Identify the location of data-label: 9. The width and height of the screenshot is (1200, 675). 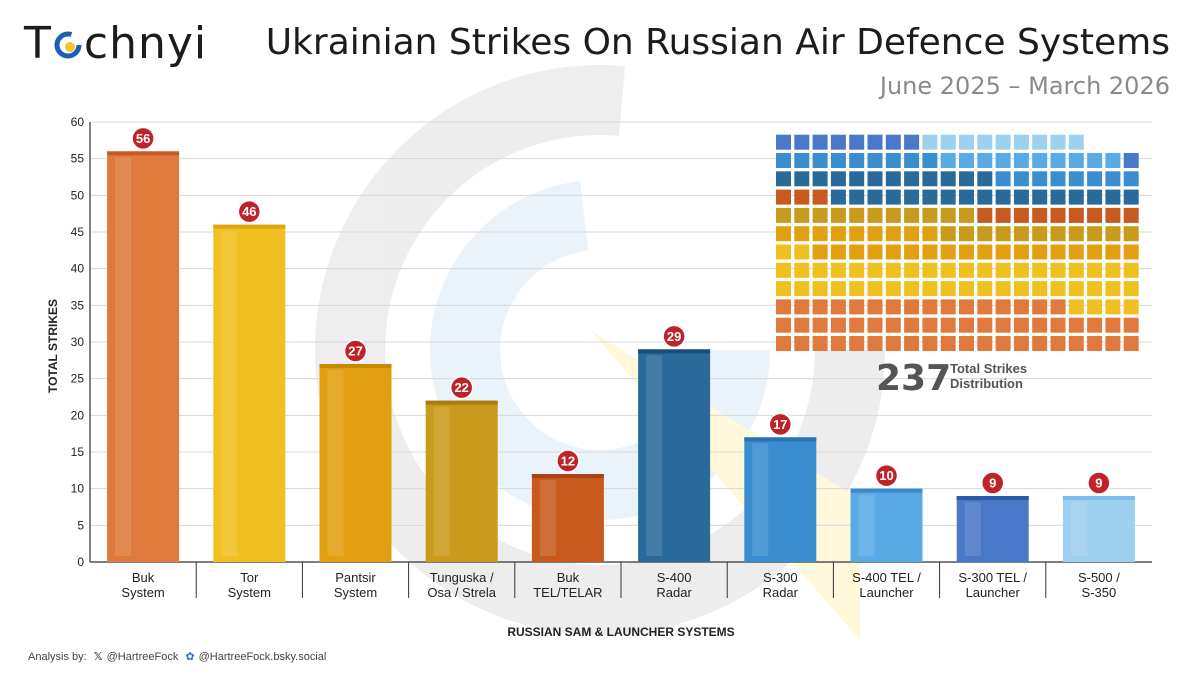
(992, 483).